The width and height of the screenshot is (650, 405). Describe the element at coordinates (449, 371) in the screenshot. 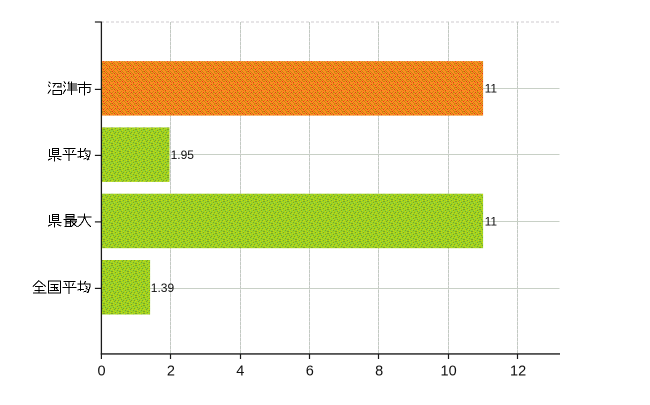

I see `svg-text: 10` at that location.